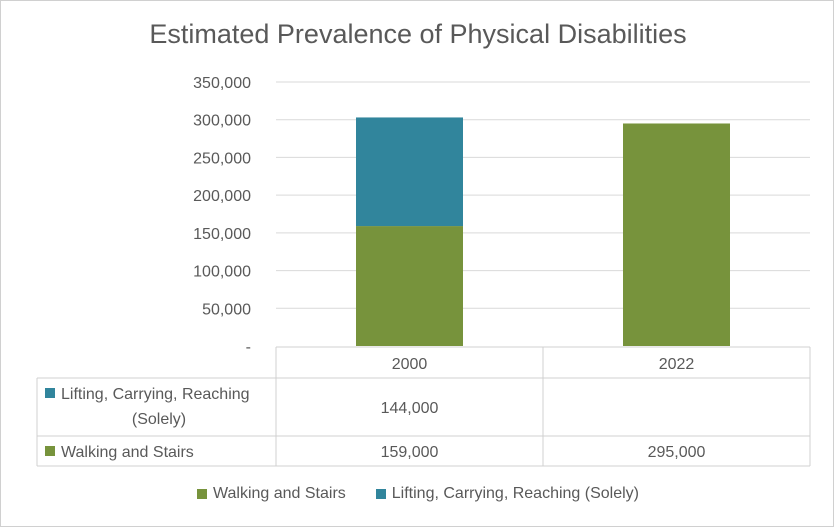 The height and width of the screenshot is (528, 834). Describe the element at coordinates (410, 408) in the screenshot. I see `table-cell-lifting-2000: 144,000` at that location.